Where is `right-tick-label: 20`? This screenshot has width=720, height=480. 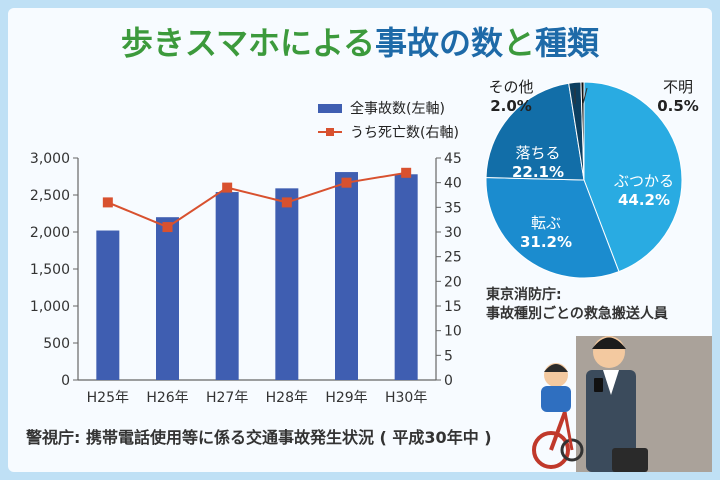
right-tick-label: 20 is located at coordinates (453, 282).